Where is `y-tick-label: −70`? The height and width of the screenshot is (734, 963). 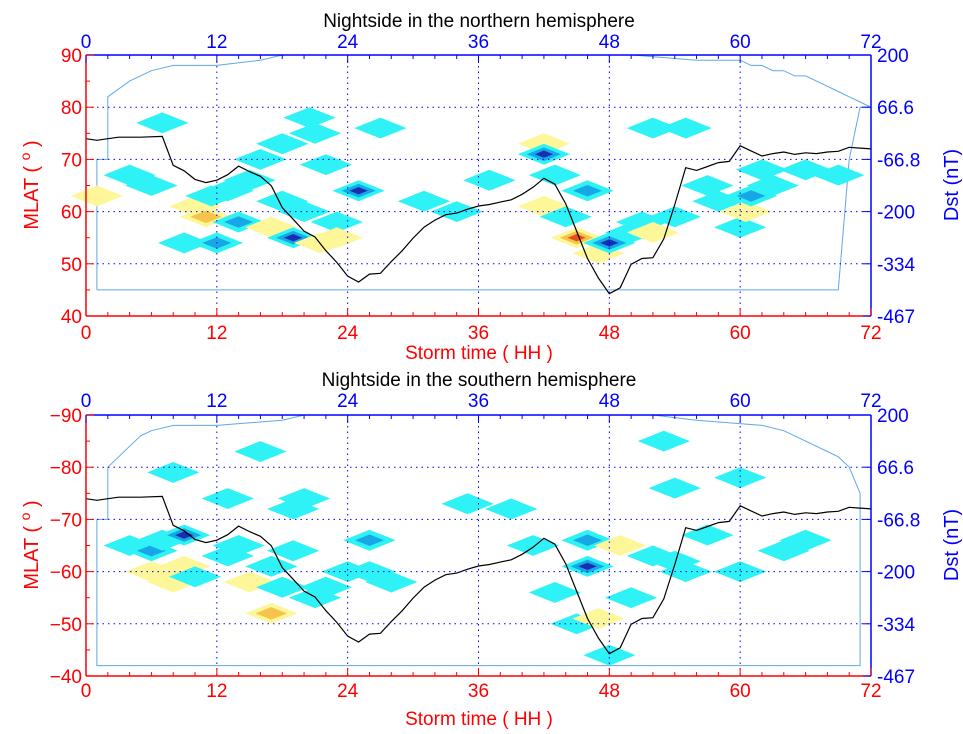 y-tick-label: −70 is located at coordinates (66, 520).